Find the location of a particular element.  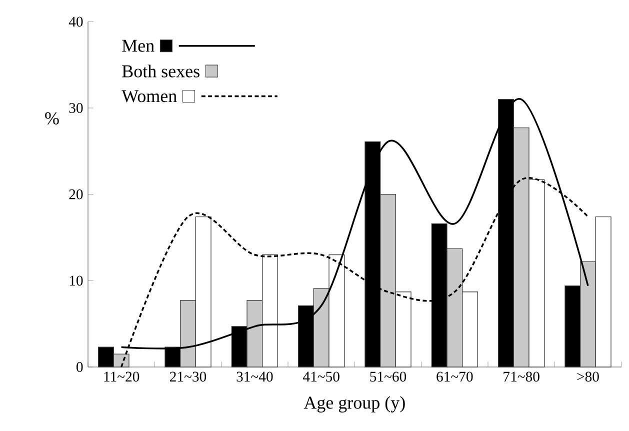

x-tick-label: 31~40 is located at coordinates (254, 377).